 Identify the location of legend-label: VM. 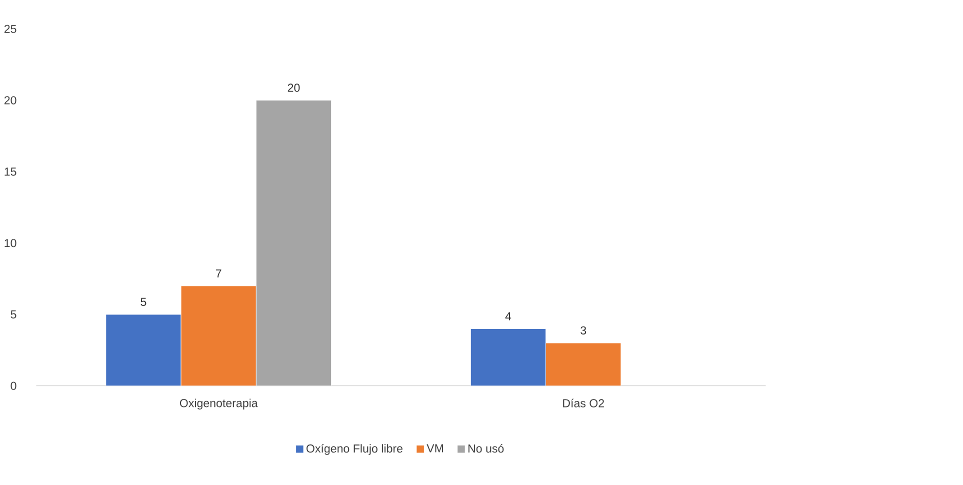
(434, 448).